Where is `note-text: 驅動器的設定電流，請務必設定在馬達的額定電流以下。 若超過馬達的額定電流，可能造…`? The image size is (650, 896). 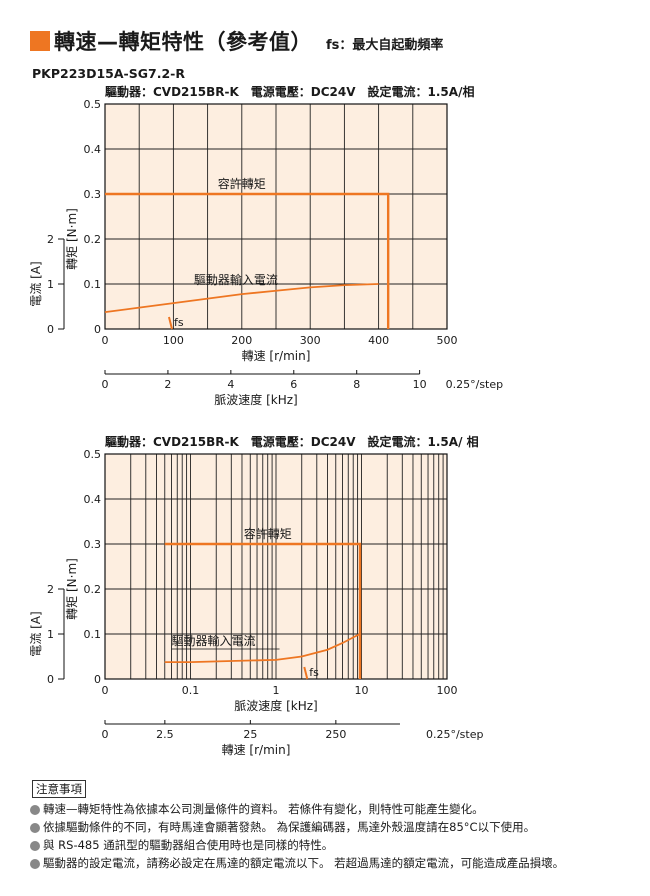
note-text: 驅動器的設定電流，請務必設定在馬達的額定電流以下。 若超過馬達的額定電流，可能造… is located at coordinates (304, 863).